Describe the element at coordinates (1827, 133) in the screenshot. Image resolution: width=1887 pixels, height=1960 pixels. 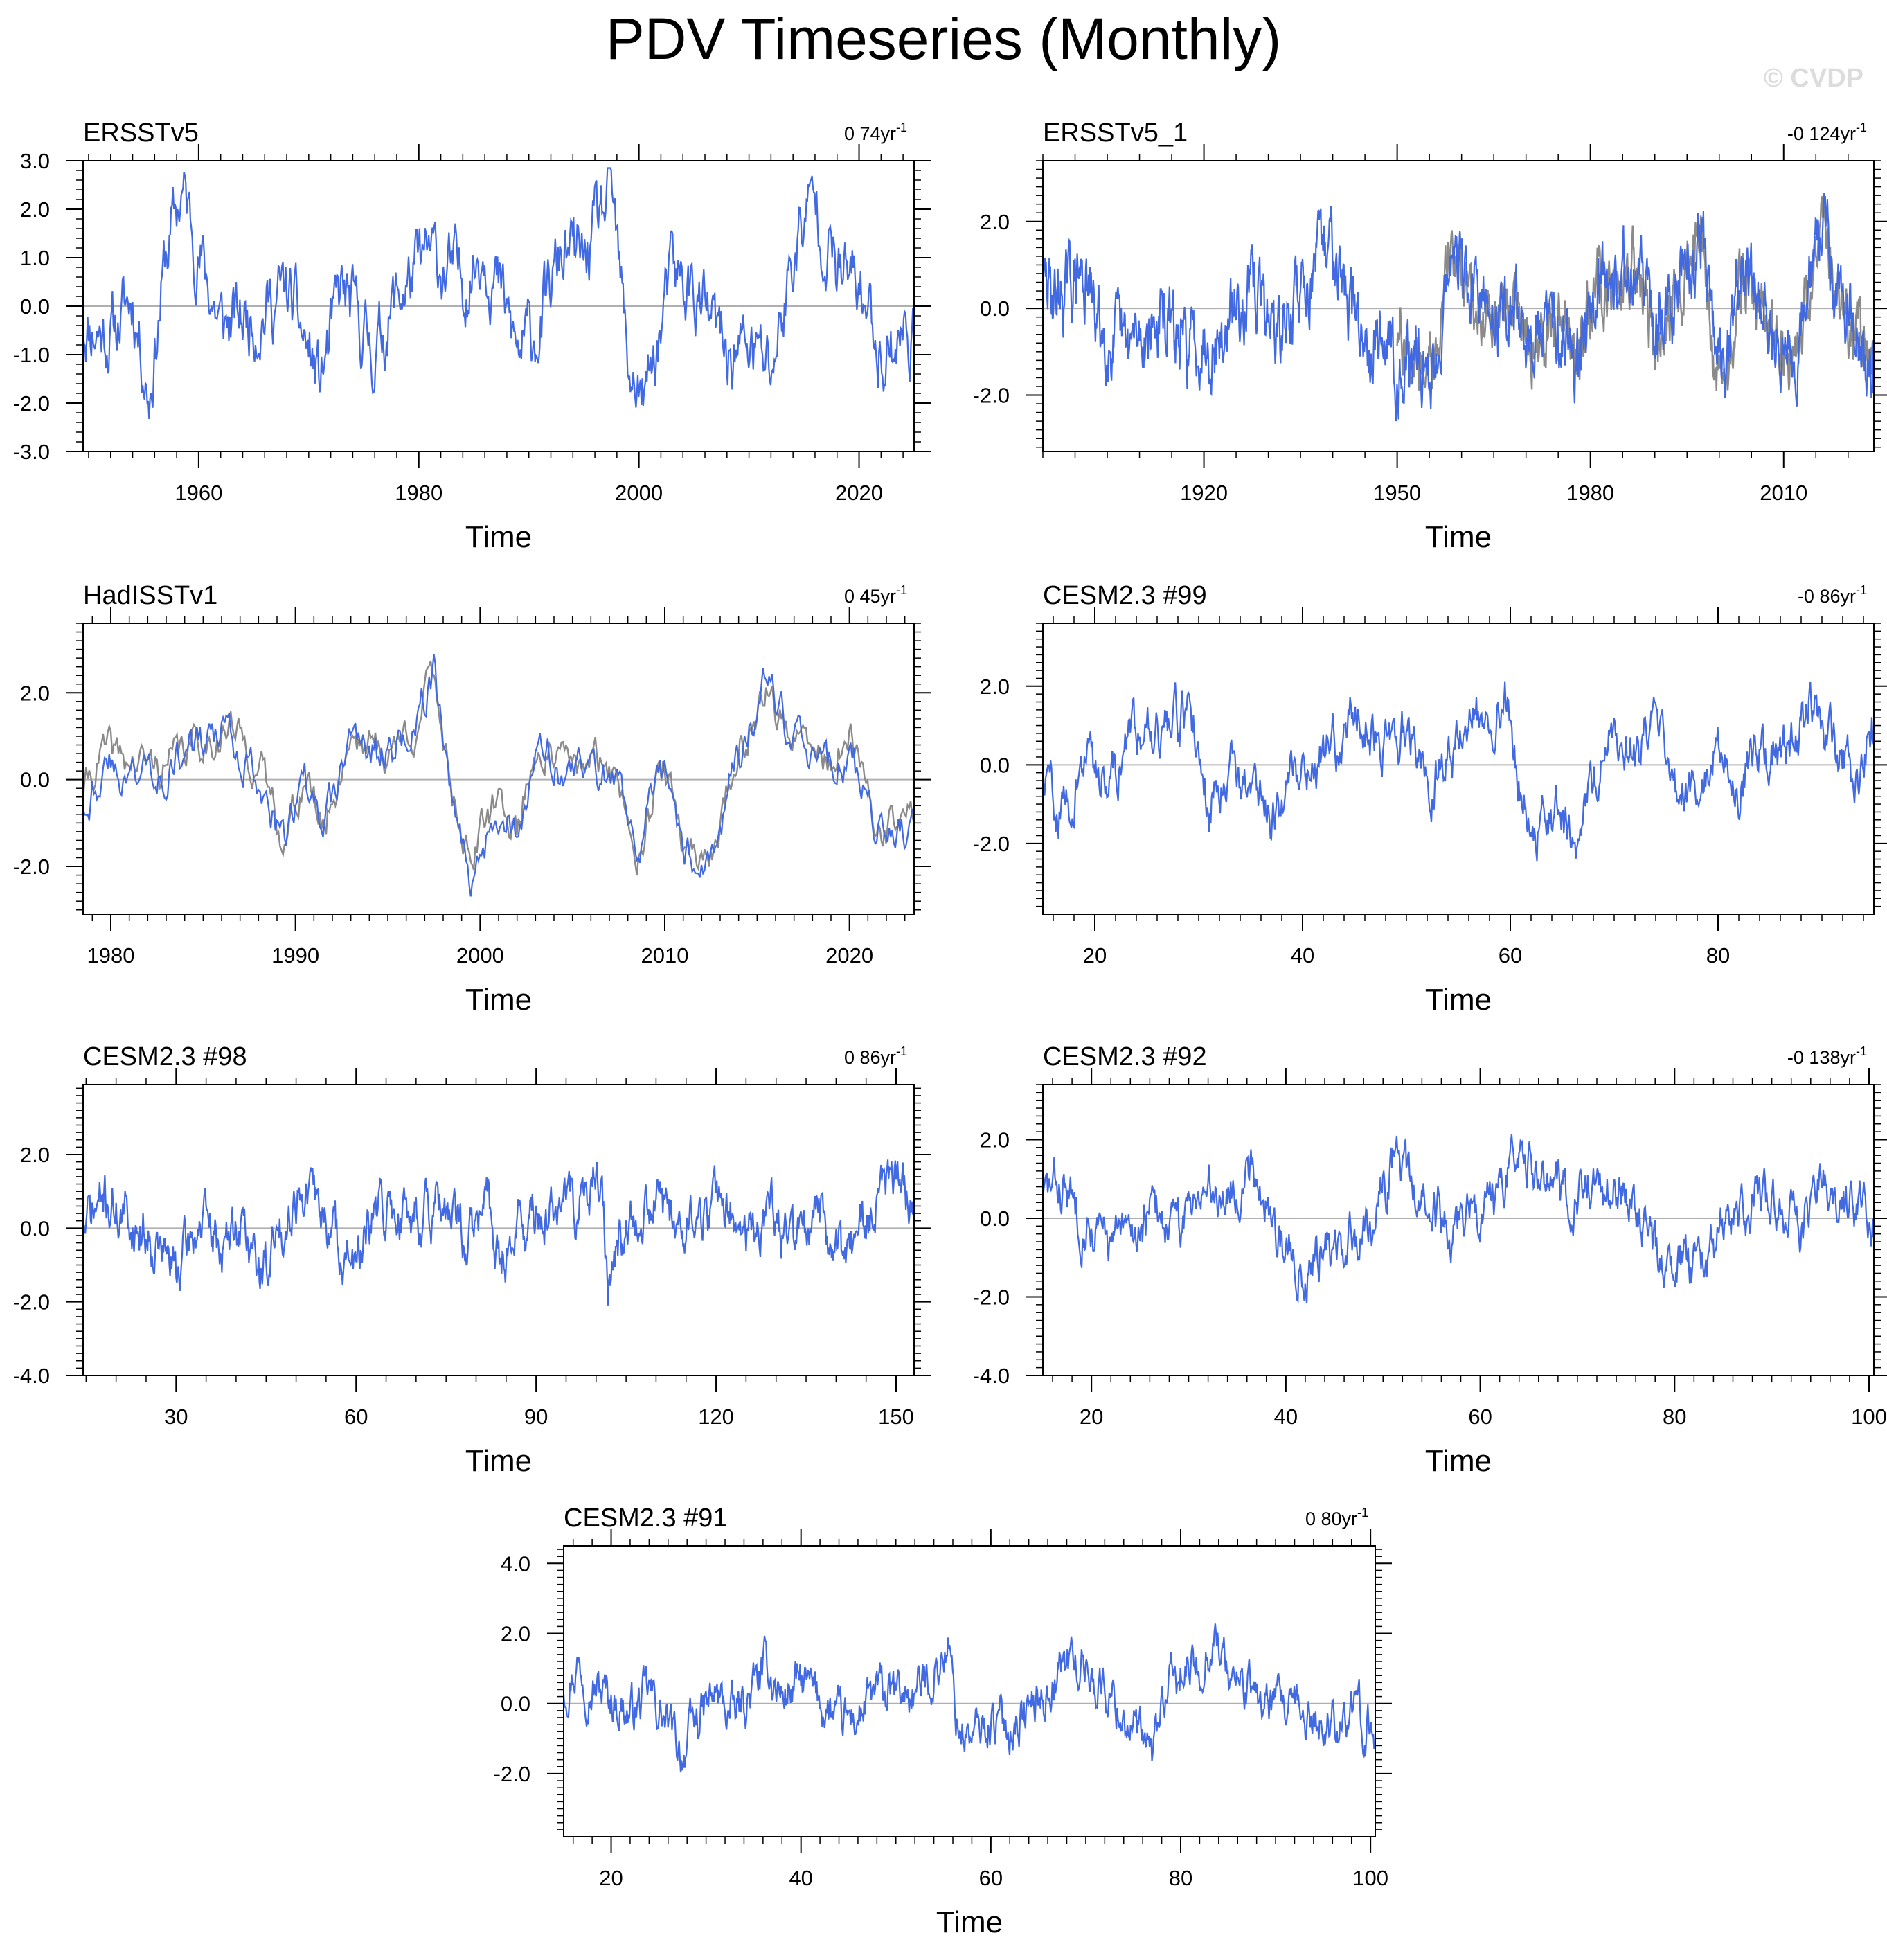
I see `trend-label: -0 124yr-1` at that location.